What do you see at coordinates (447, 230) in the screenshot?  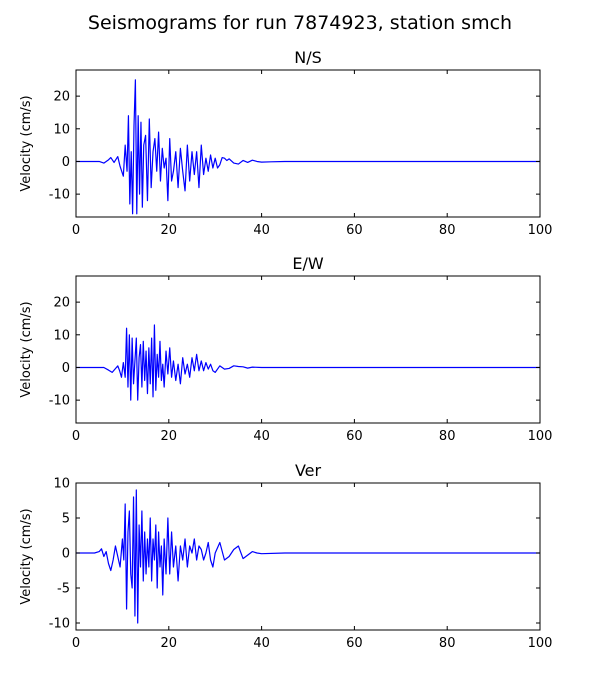 I see `x-tick-label-ns: 80` at bounding box center [447, 230].